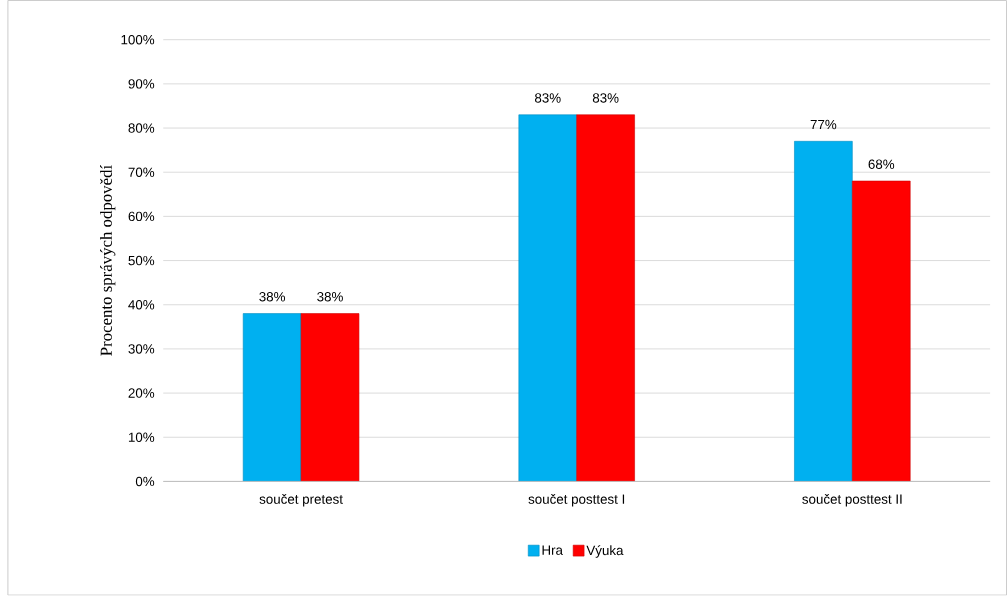 Image resolution: width=1007 pixels, height=596 pixels. Describe the element at coordinates (108, 260) in the screenshot. I see `y-axis-title: Procento správých odpovědí` at that location.